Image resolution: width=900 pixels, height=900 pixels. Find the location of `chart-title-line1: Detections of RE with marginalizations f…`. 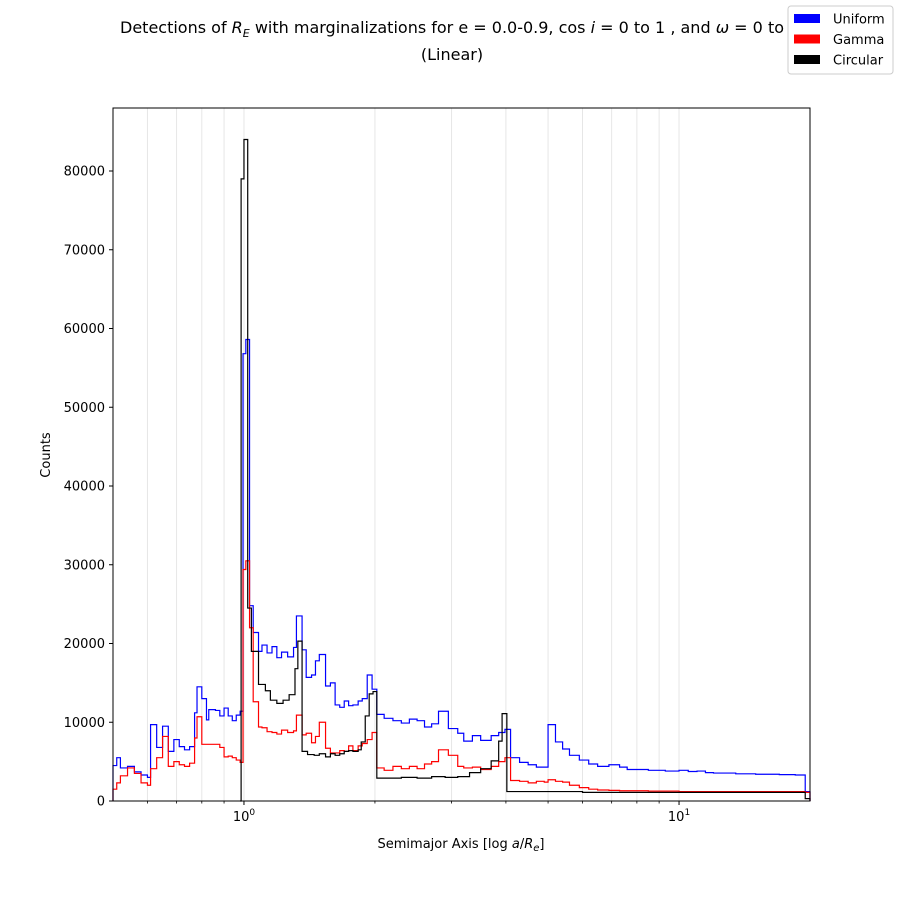

chart-title-line1: Detections of RE with marginalizations f… is located at coordinates (452, 29).